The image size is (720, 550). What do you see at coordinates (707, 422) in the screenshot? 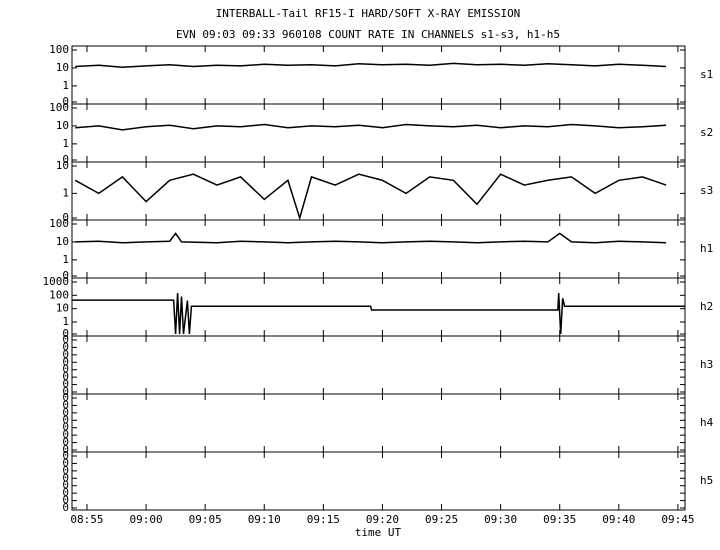
I see `panel-name: h4` at bounding box center [707, 422].